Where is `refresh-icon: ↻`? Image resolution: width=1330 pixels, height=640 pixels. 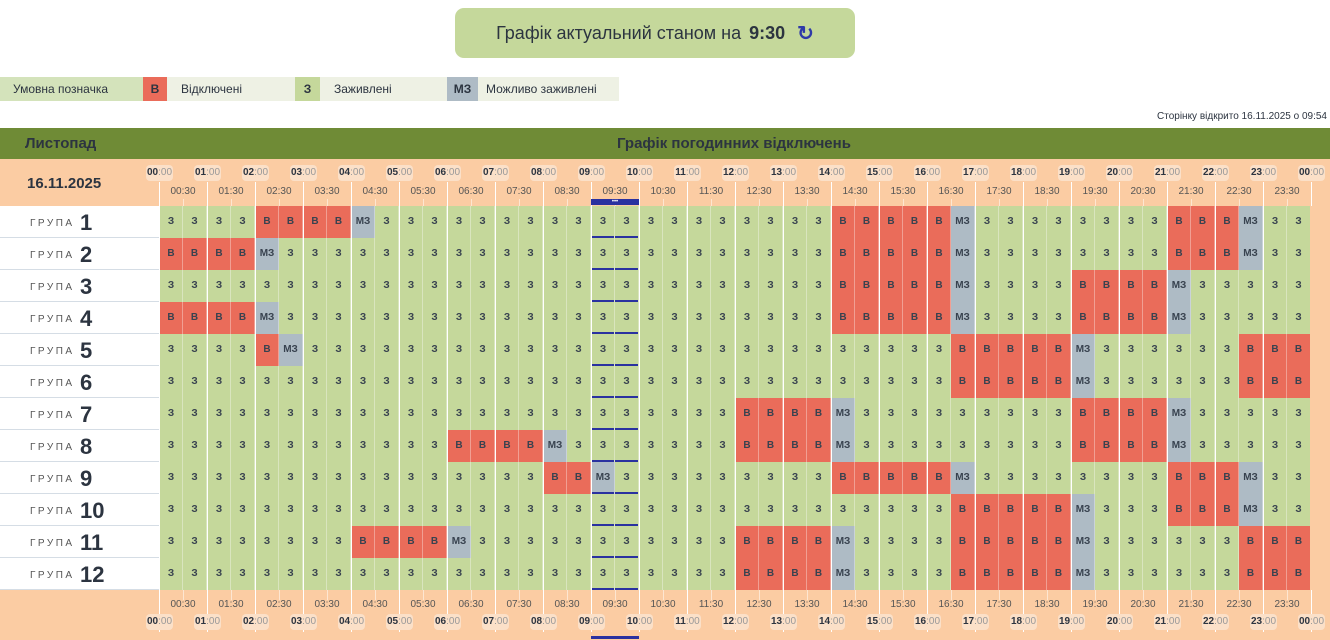
refresh-icon: ↻ is located at coordinates (805, 33).